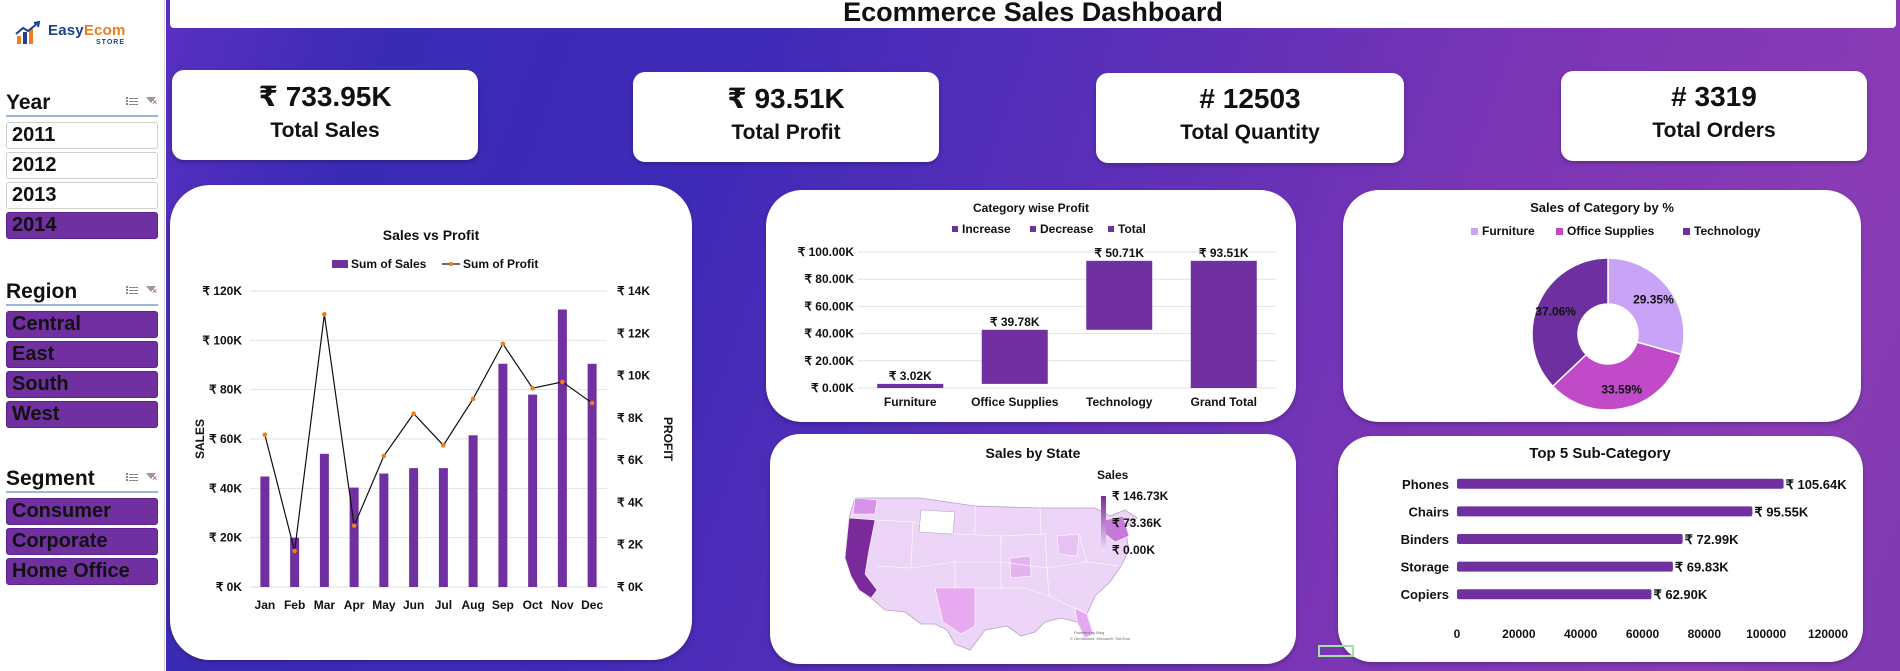 The width and height of the screenshot is (1900, 671). I want to click on x-tick-label: 60000, so click(1643, 634).